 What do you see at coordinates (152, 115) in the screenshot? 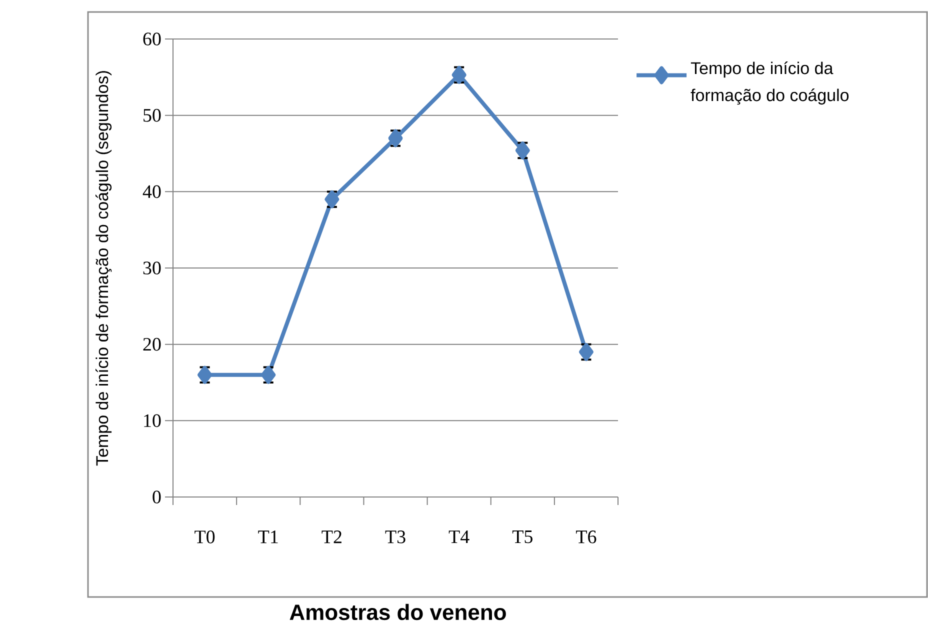
I see `y-tick-label: 50` at bounding box center [152, 115].